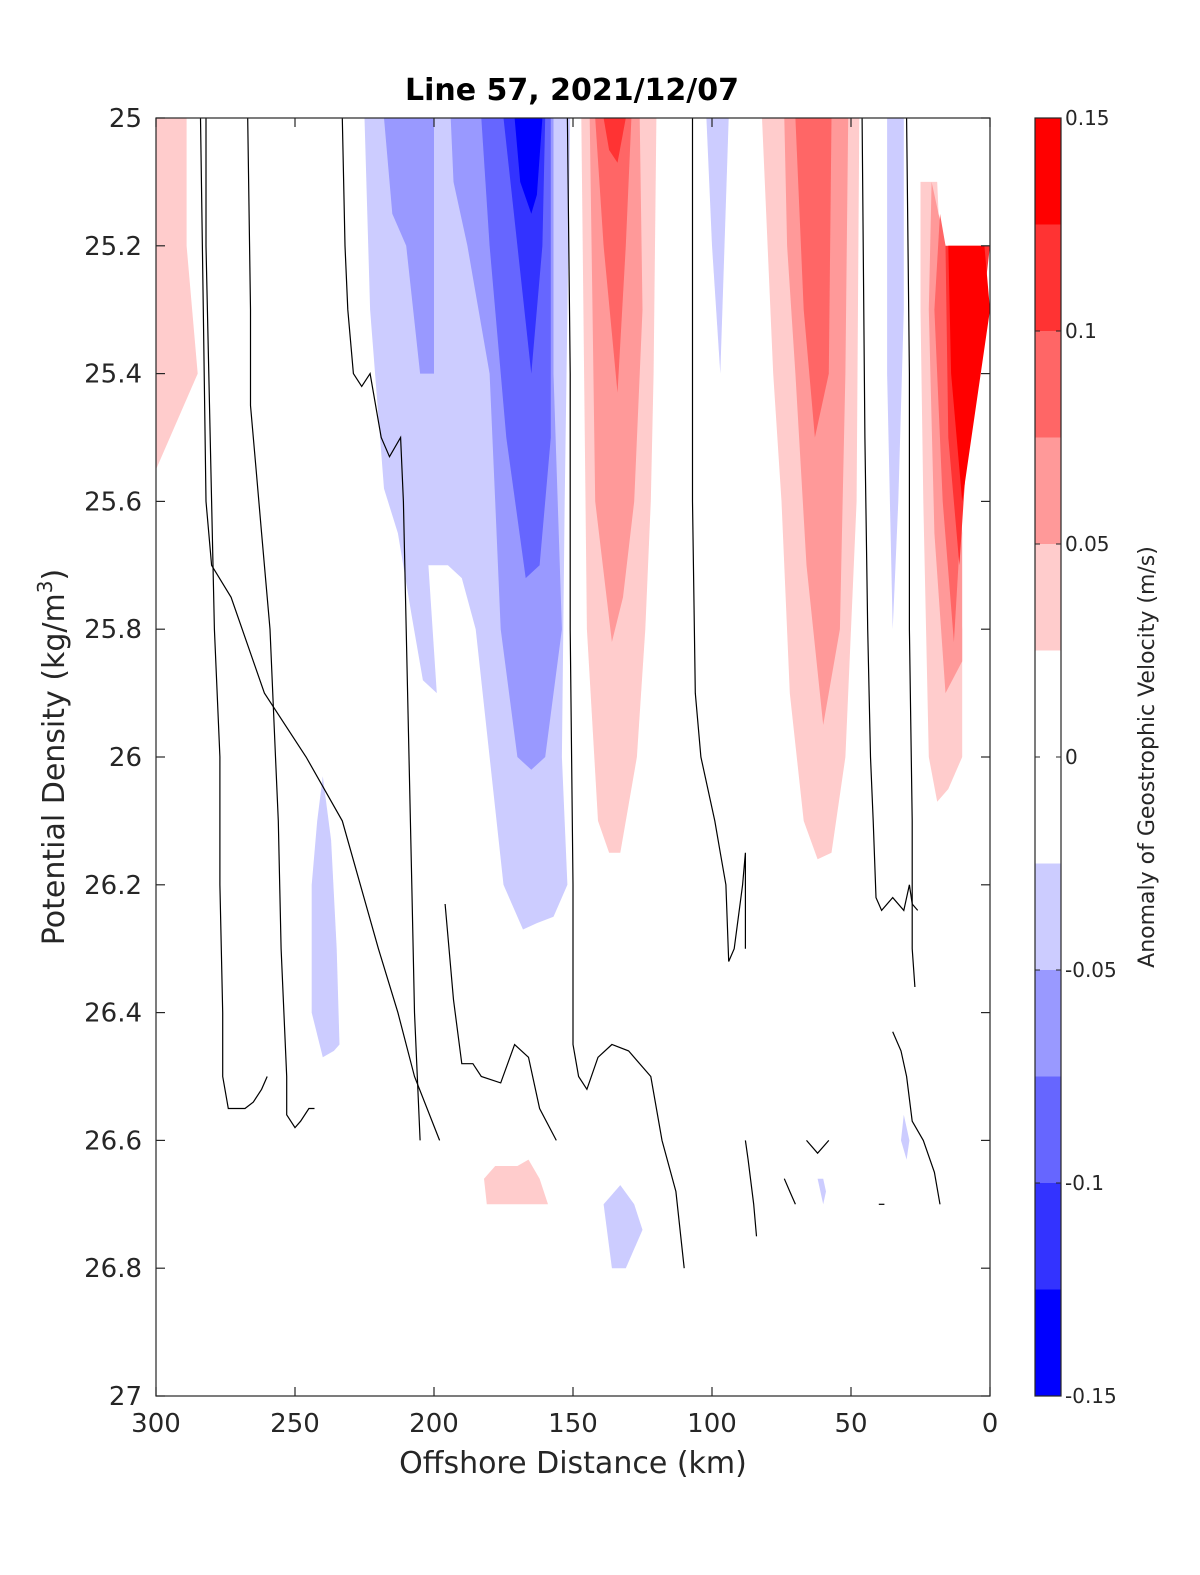 This screenshot has width=1200, height=1575. Describe the element at coordinates (113, 1269) in the screenshot. I see `y-tick-label: 26.8` at that location.